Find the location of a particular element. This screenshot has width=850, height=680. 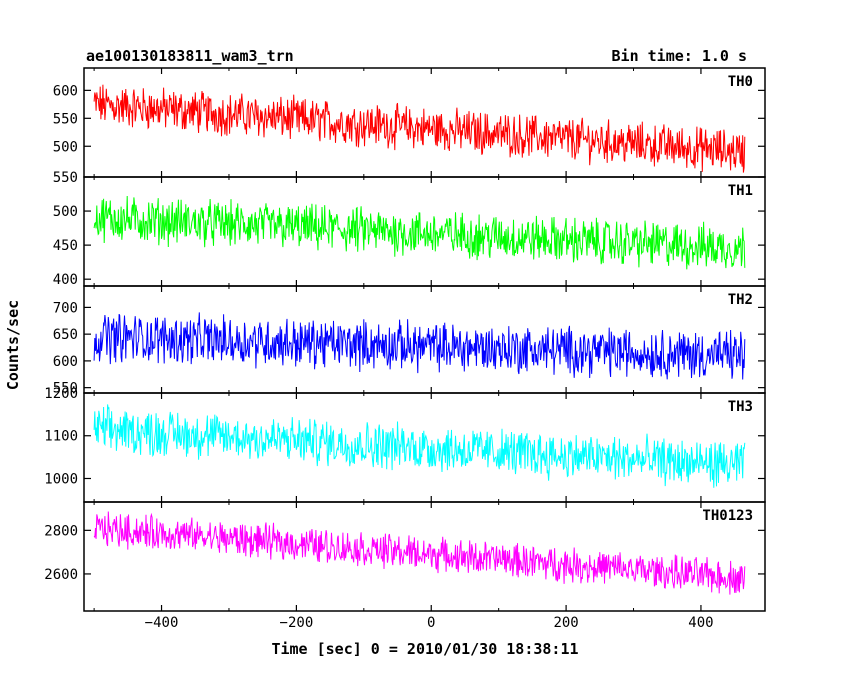

x-tick-label: −200 is located at coordinates (297, 623).